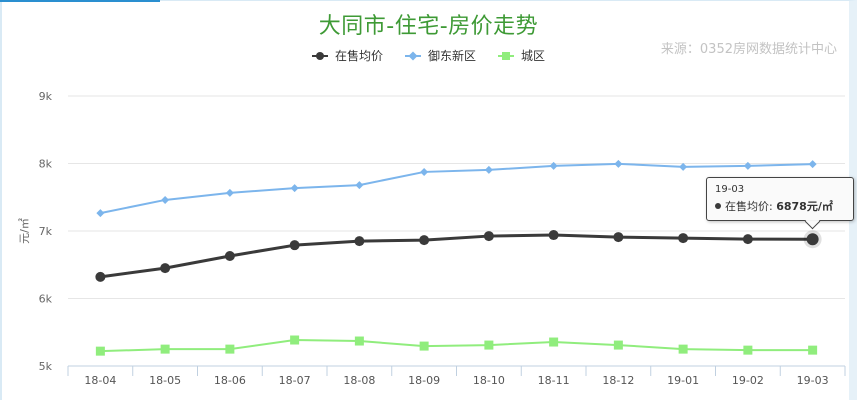 The width and height of the screenshot is (857, 400). I want to click on tooltip: 19-03 在售均价: 6878元/㎡, so click(780, 203).